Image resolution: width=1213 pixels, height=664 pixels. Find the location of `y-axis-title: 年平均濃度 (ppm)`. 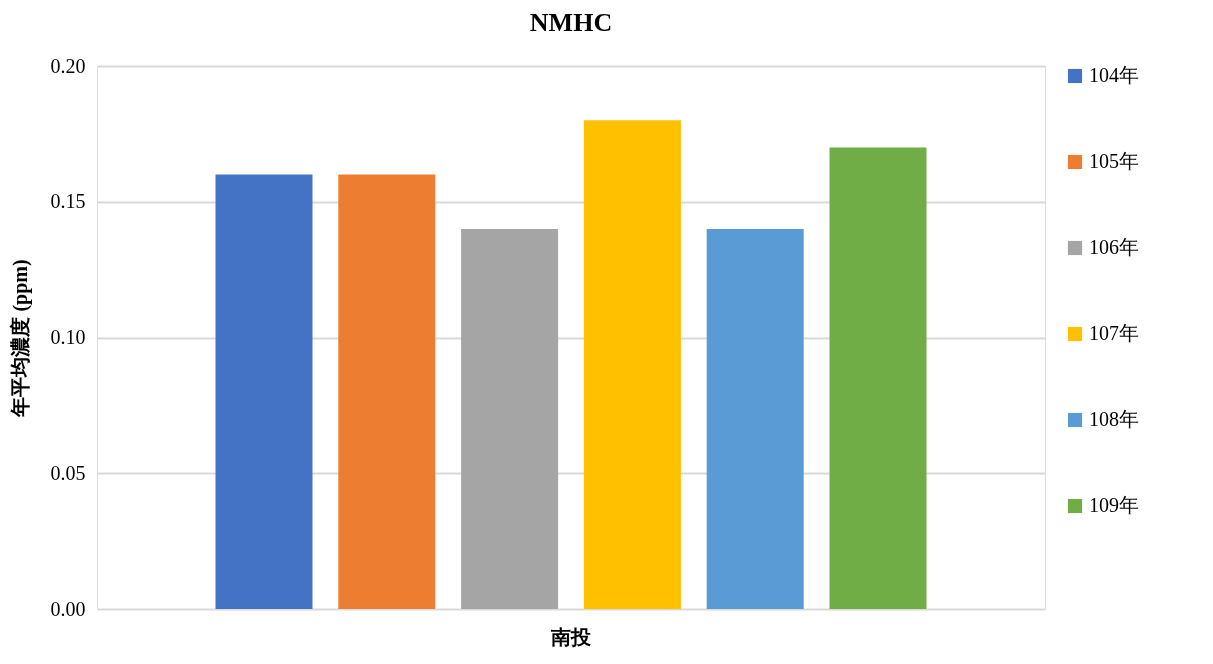

y-axis-title: 年平均濃度 (ppm) is located at coordinates (20, 338).